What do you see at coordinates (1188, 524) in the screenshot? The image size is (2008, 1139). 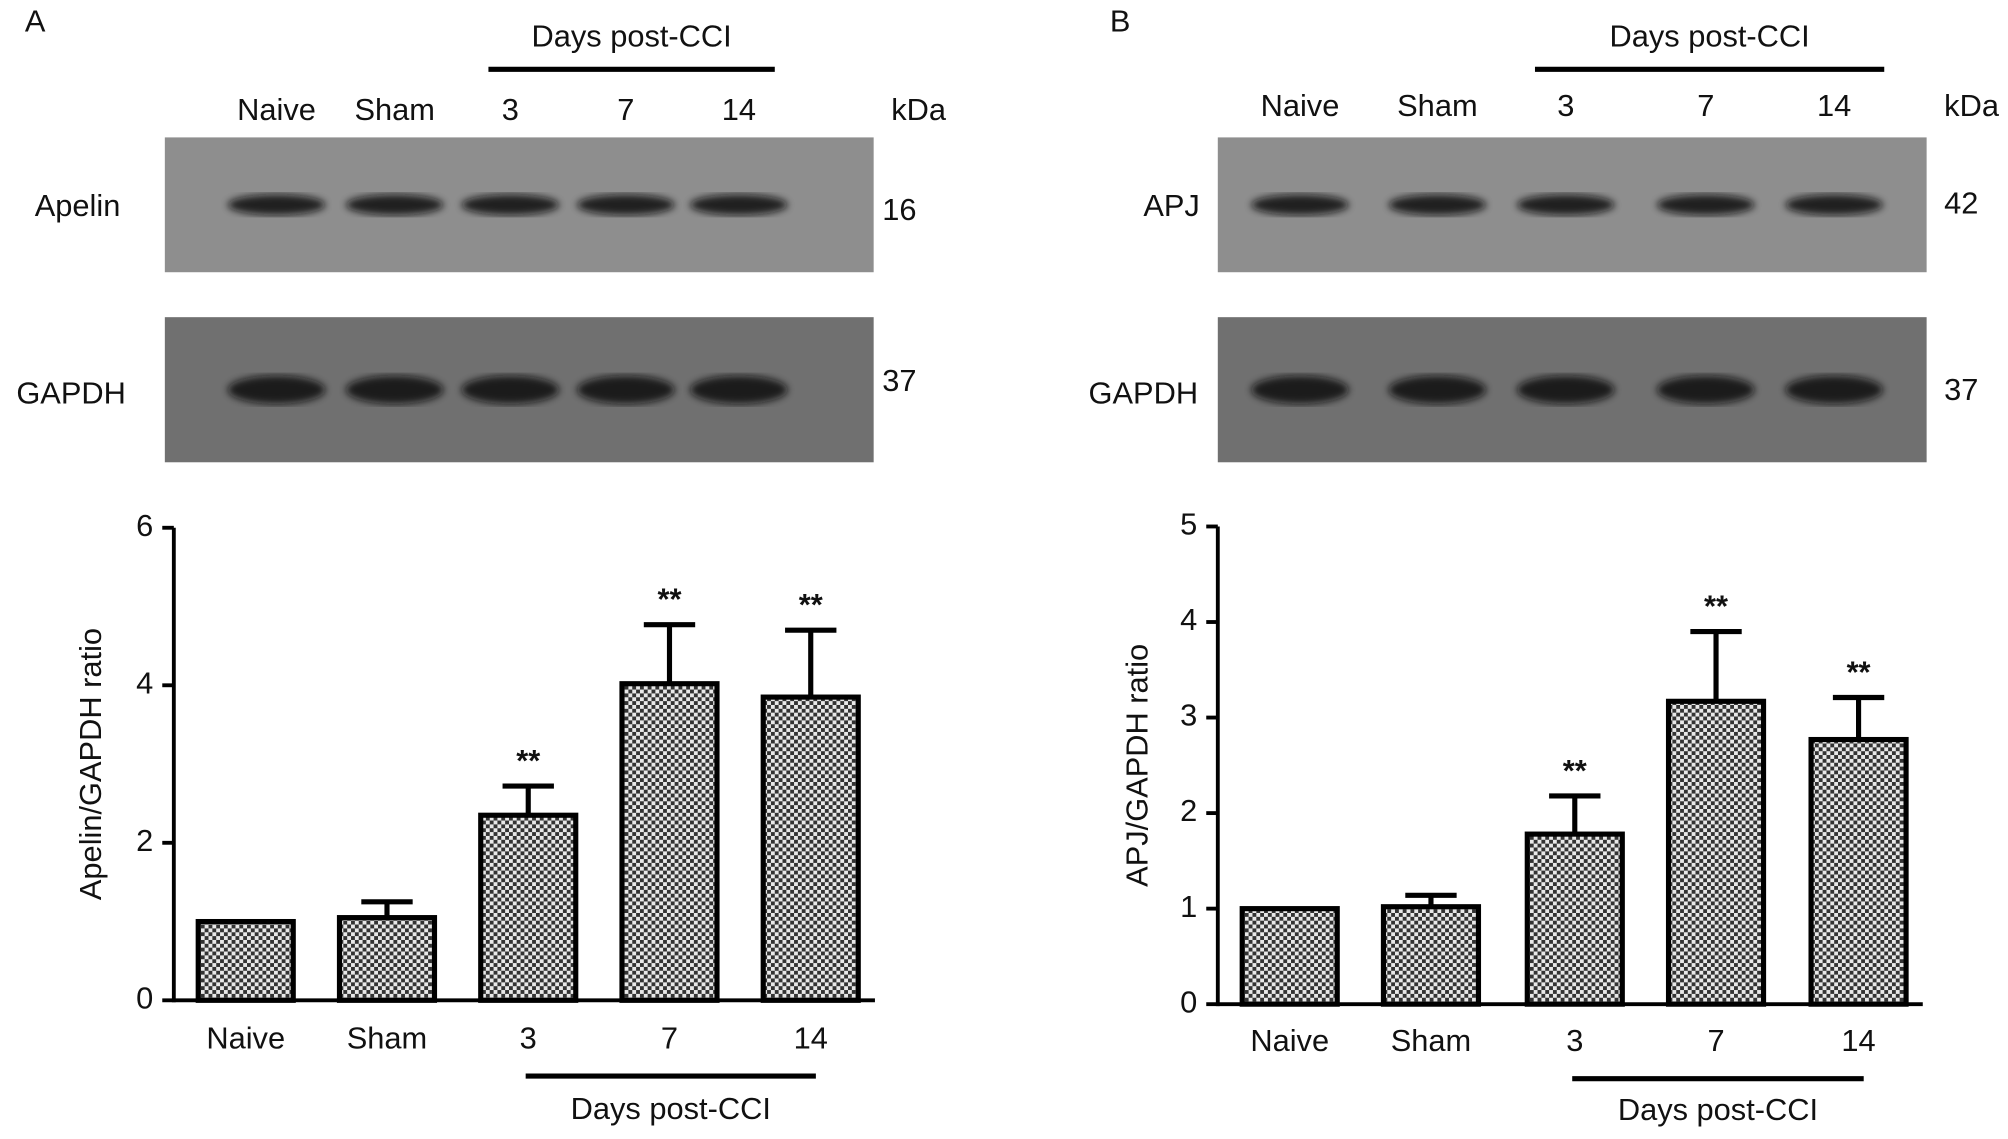 I see `y-tick-label: 5` at bounding box center [1188, 524].